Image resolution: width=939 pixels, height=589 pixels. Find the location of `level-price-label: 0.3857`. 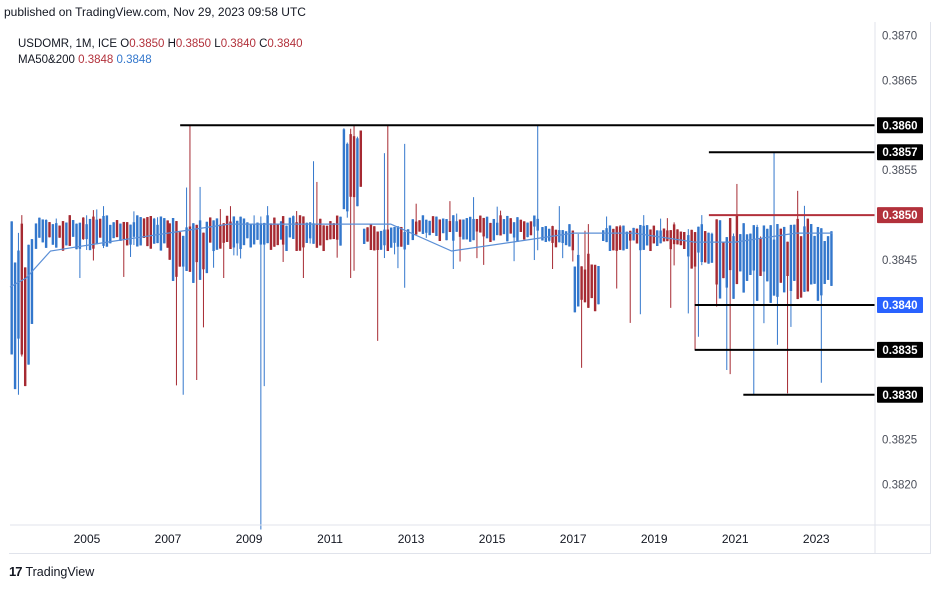

level-price-label: 0.3857 is located at coordinates (899, 153).